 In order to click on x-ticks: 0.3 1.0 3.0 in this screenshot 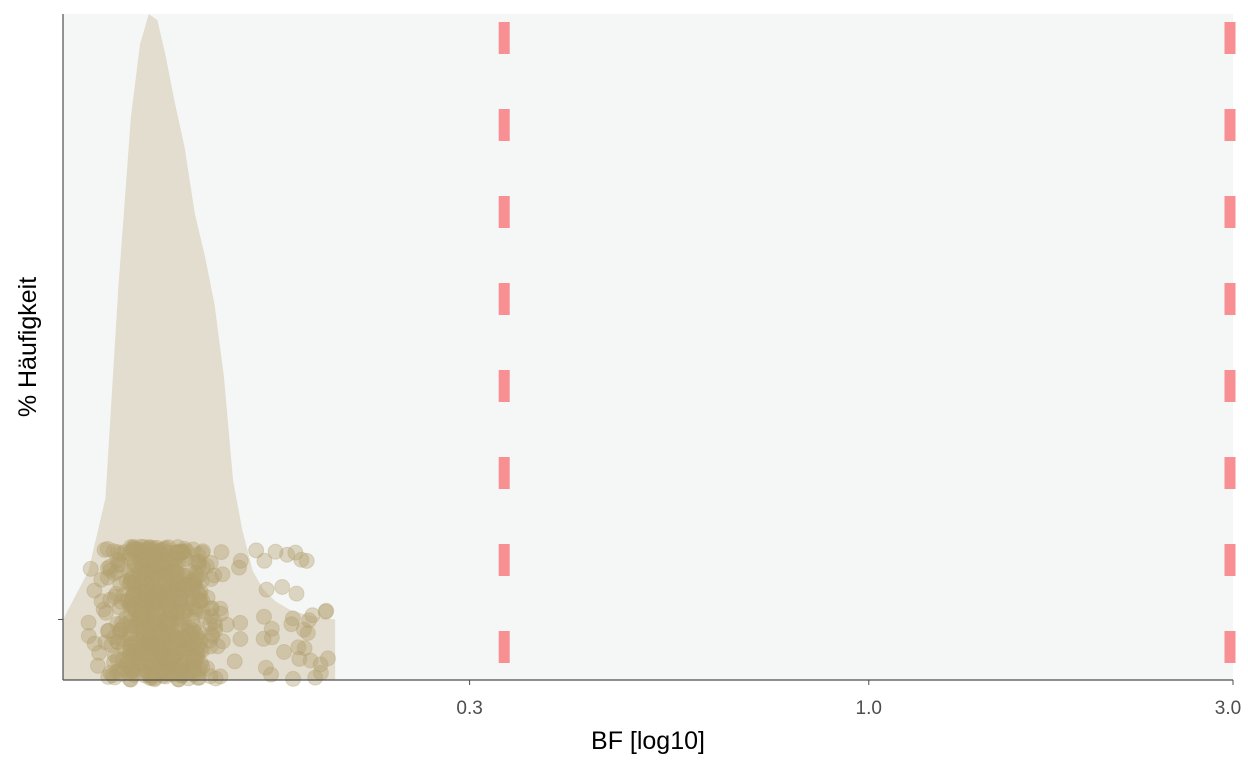, I will do `click(848, 699)`.